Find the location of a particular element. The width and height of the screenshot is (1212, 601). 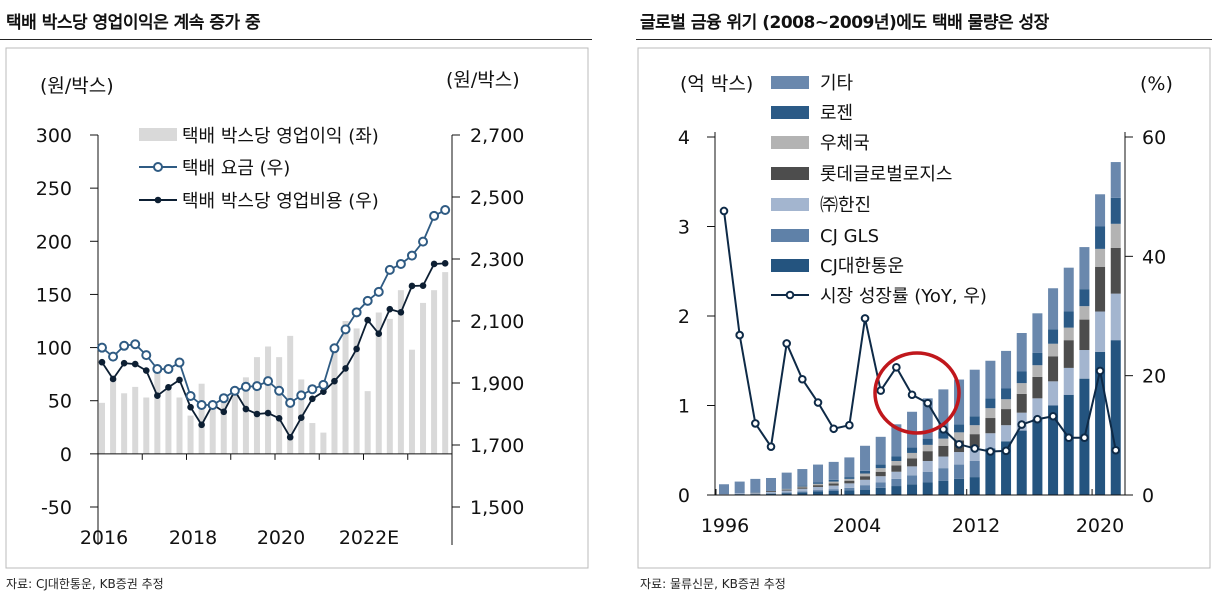

left-tick-label: 1 is located at coordinates (684, 407).